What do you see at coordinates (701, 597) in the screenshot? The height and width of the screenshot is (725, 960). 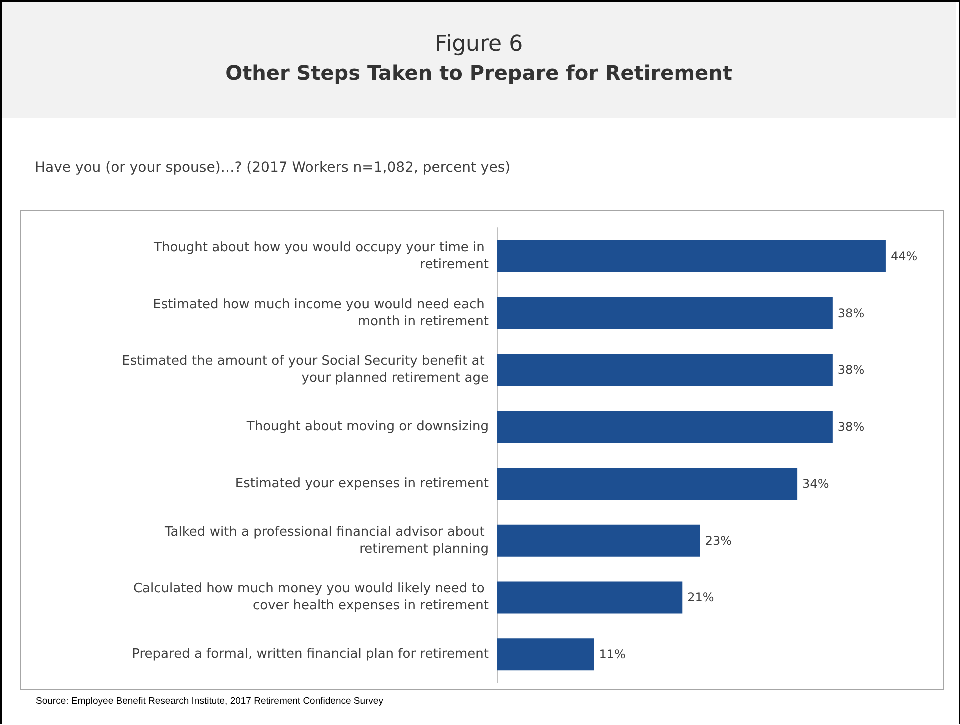 I see `data-label: 21%` at bounding box center [701, 597].